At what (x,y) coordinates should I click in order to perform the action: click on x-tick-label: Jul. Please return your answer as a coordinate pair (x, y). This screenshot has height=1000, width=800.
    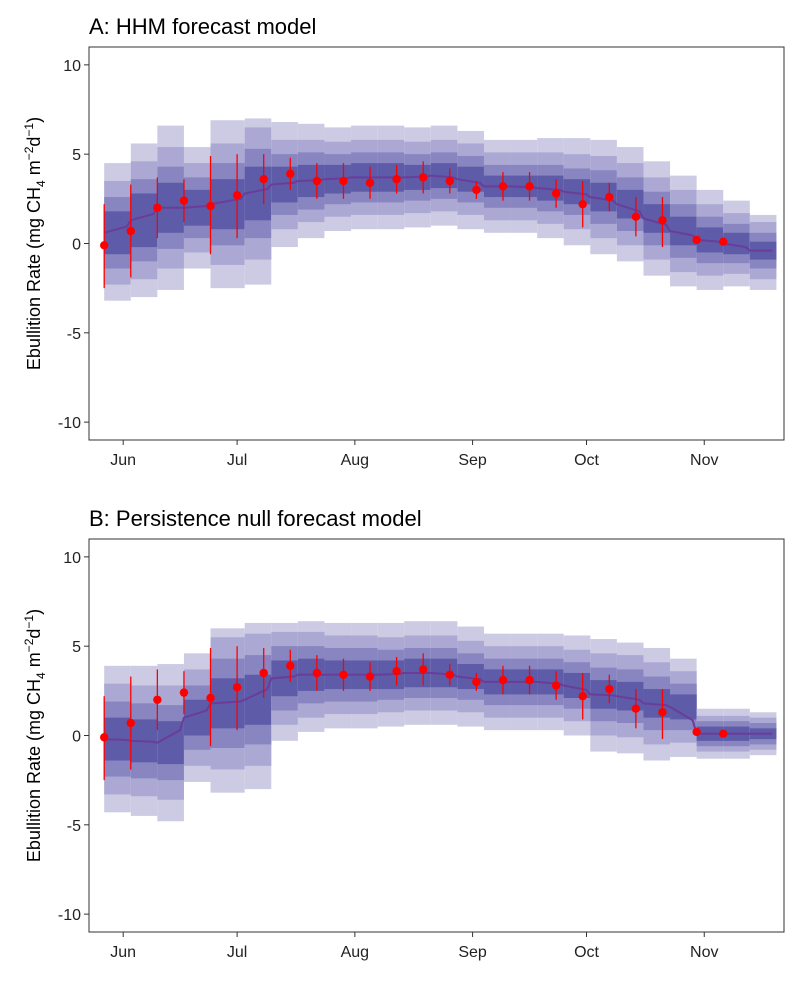
    Looking at the image, I should click on (237, 460).